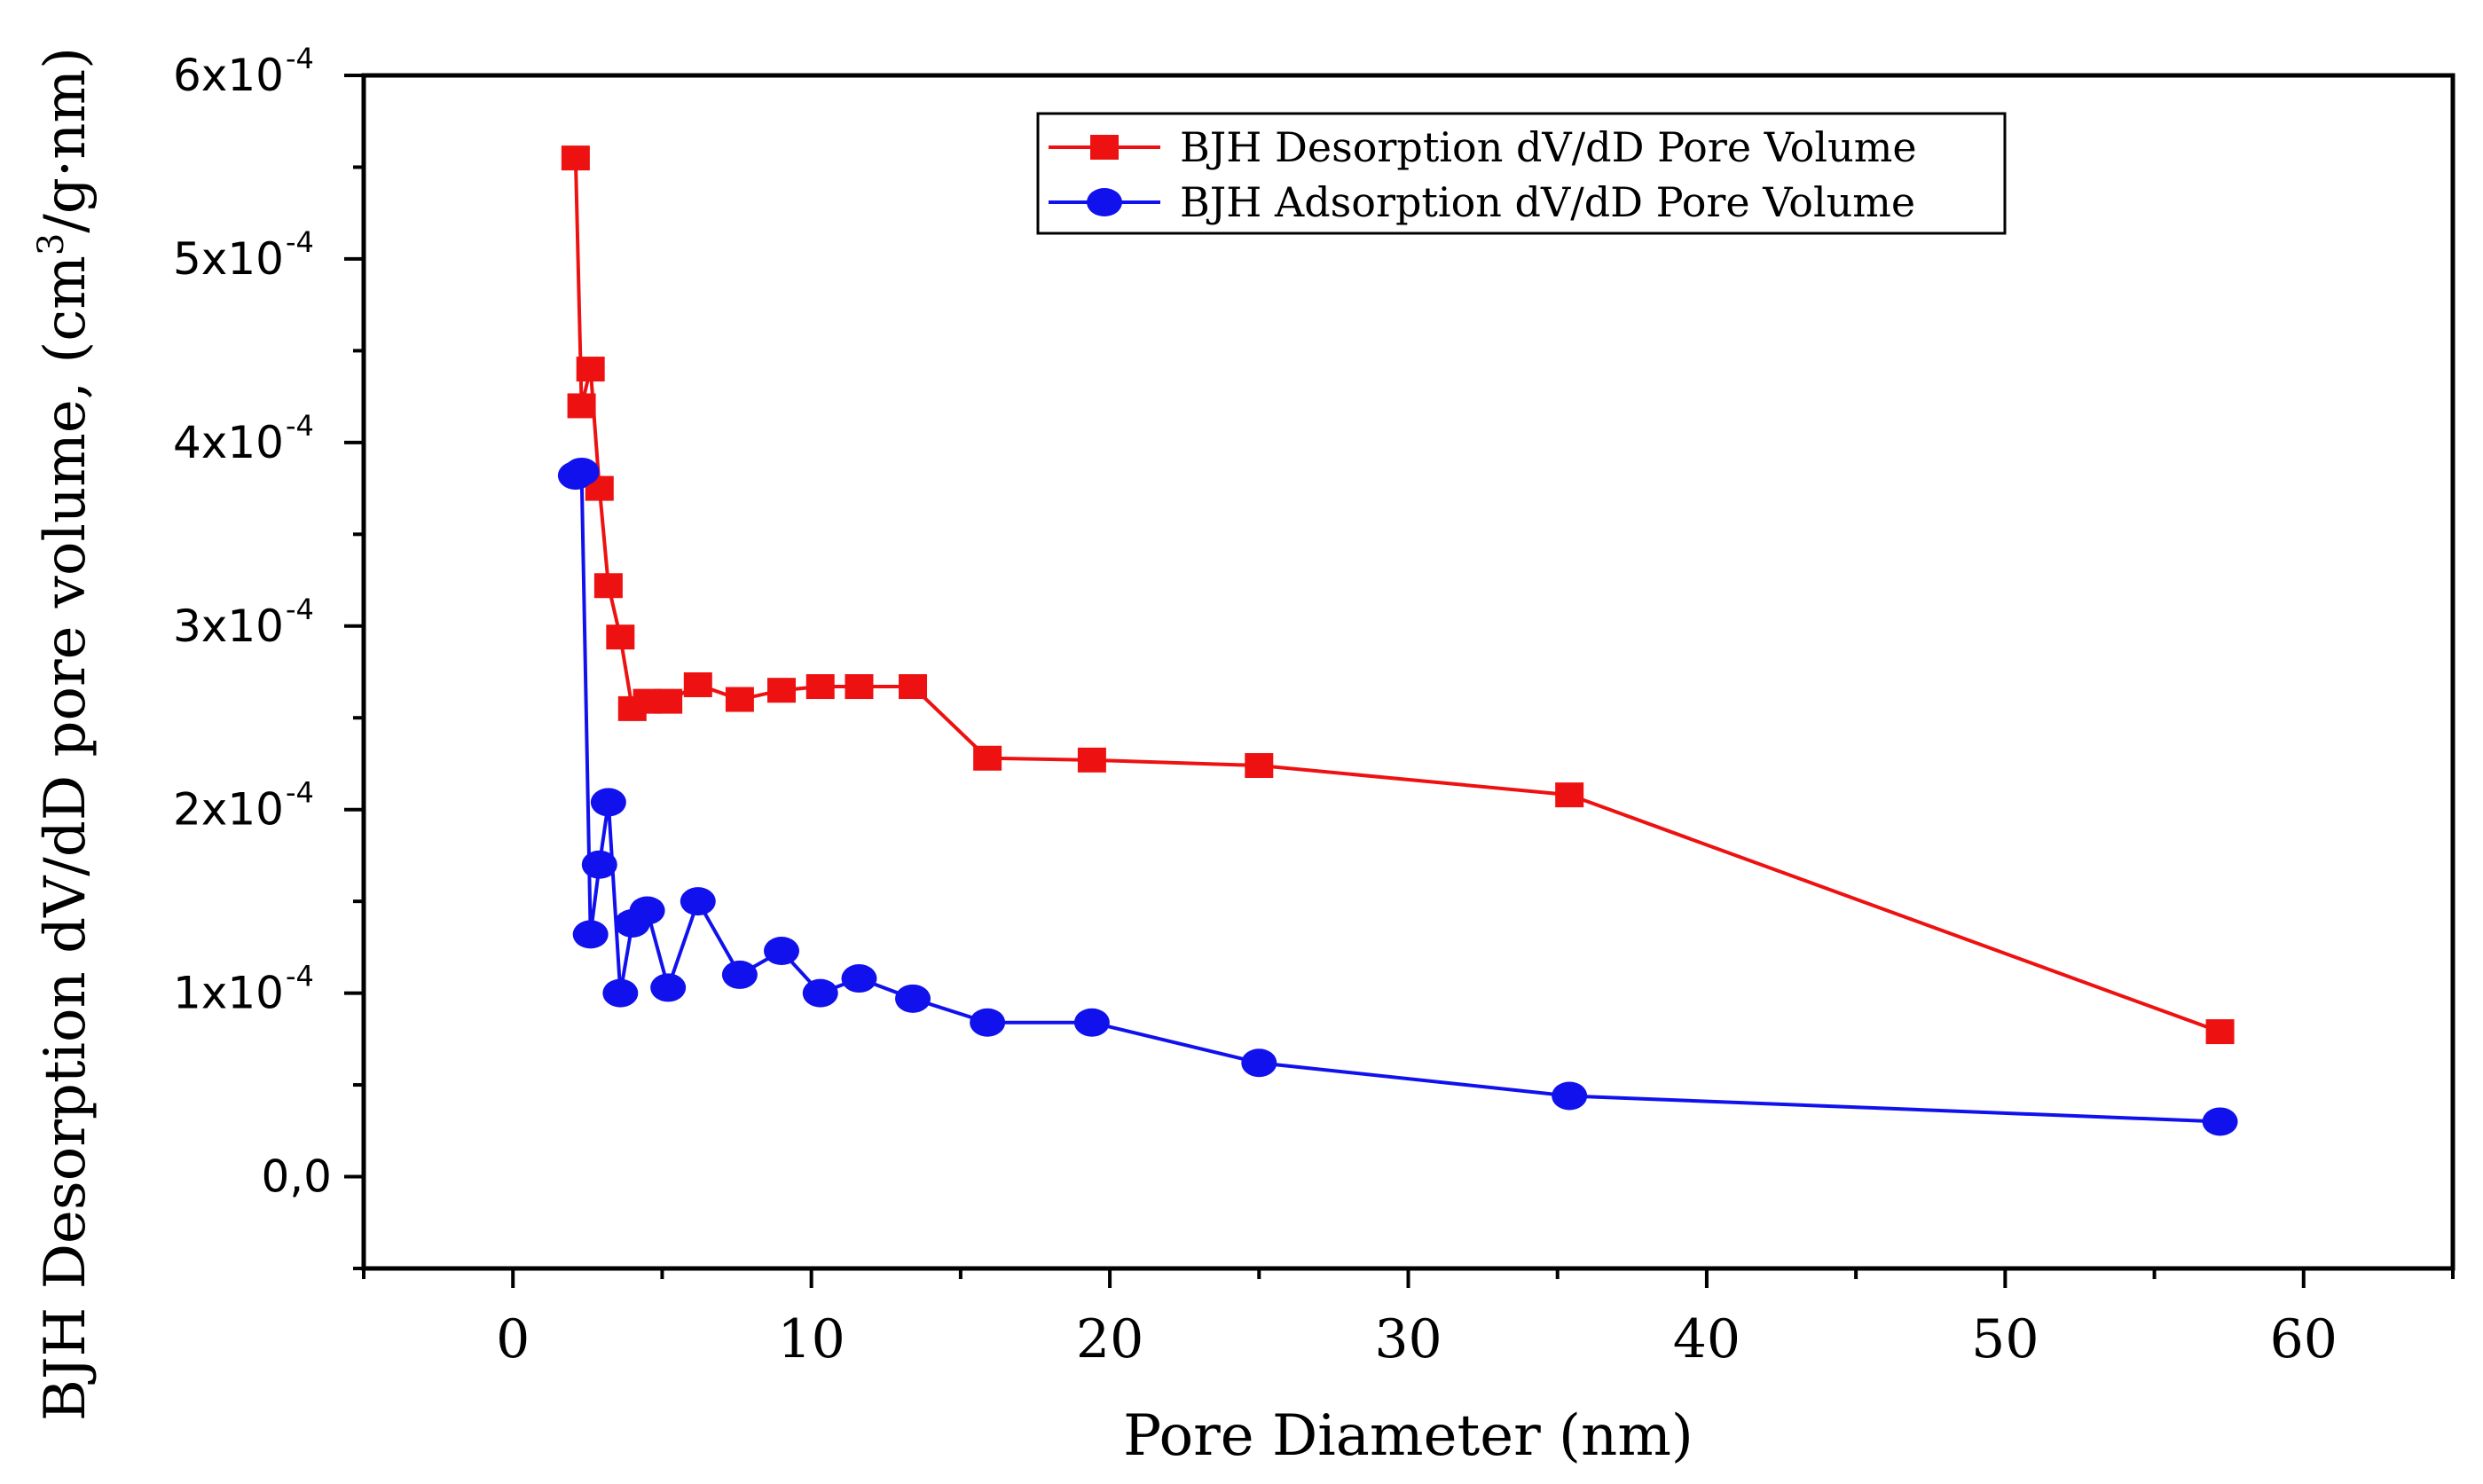 This screenshot has width=2483, height=1484. Describe the element at coordinates (811, 1339) in the screenshot. I see `x-tick-label: 10` at that location.